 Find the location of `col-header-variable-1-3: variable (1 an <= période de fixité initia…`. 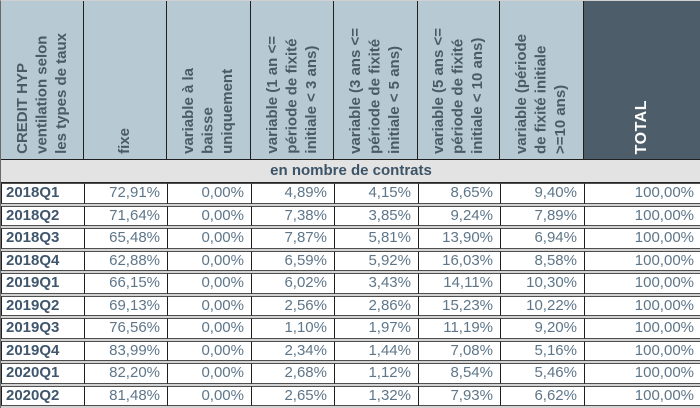

col-header-variable-1-3: variable (1 an <= période de fixité initia… is located at coordinates (292, 80).